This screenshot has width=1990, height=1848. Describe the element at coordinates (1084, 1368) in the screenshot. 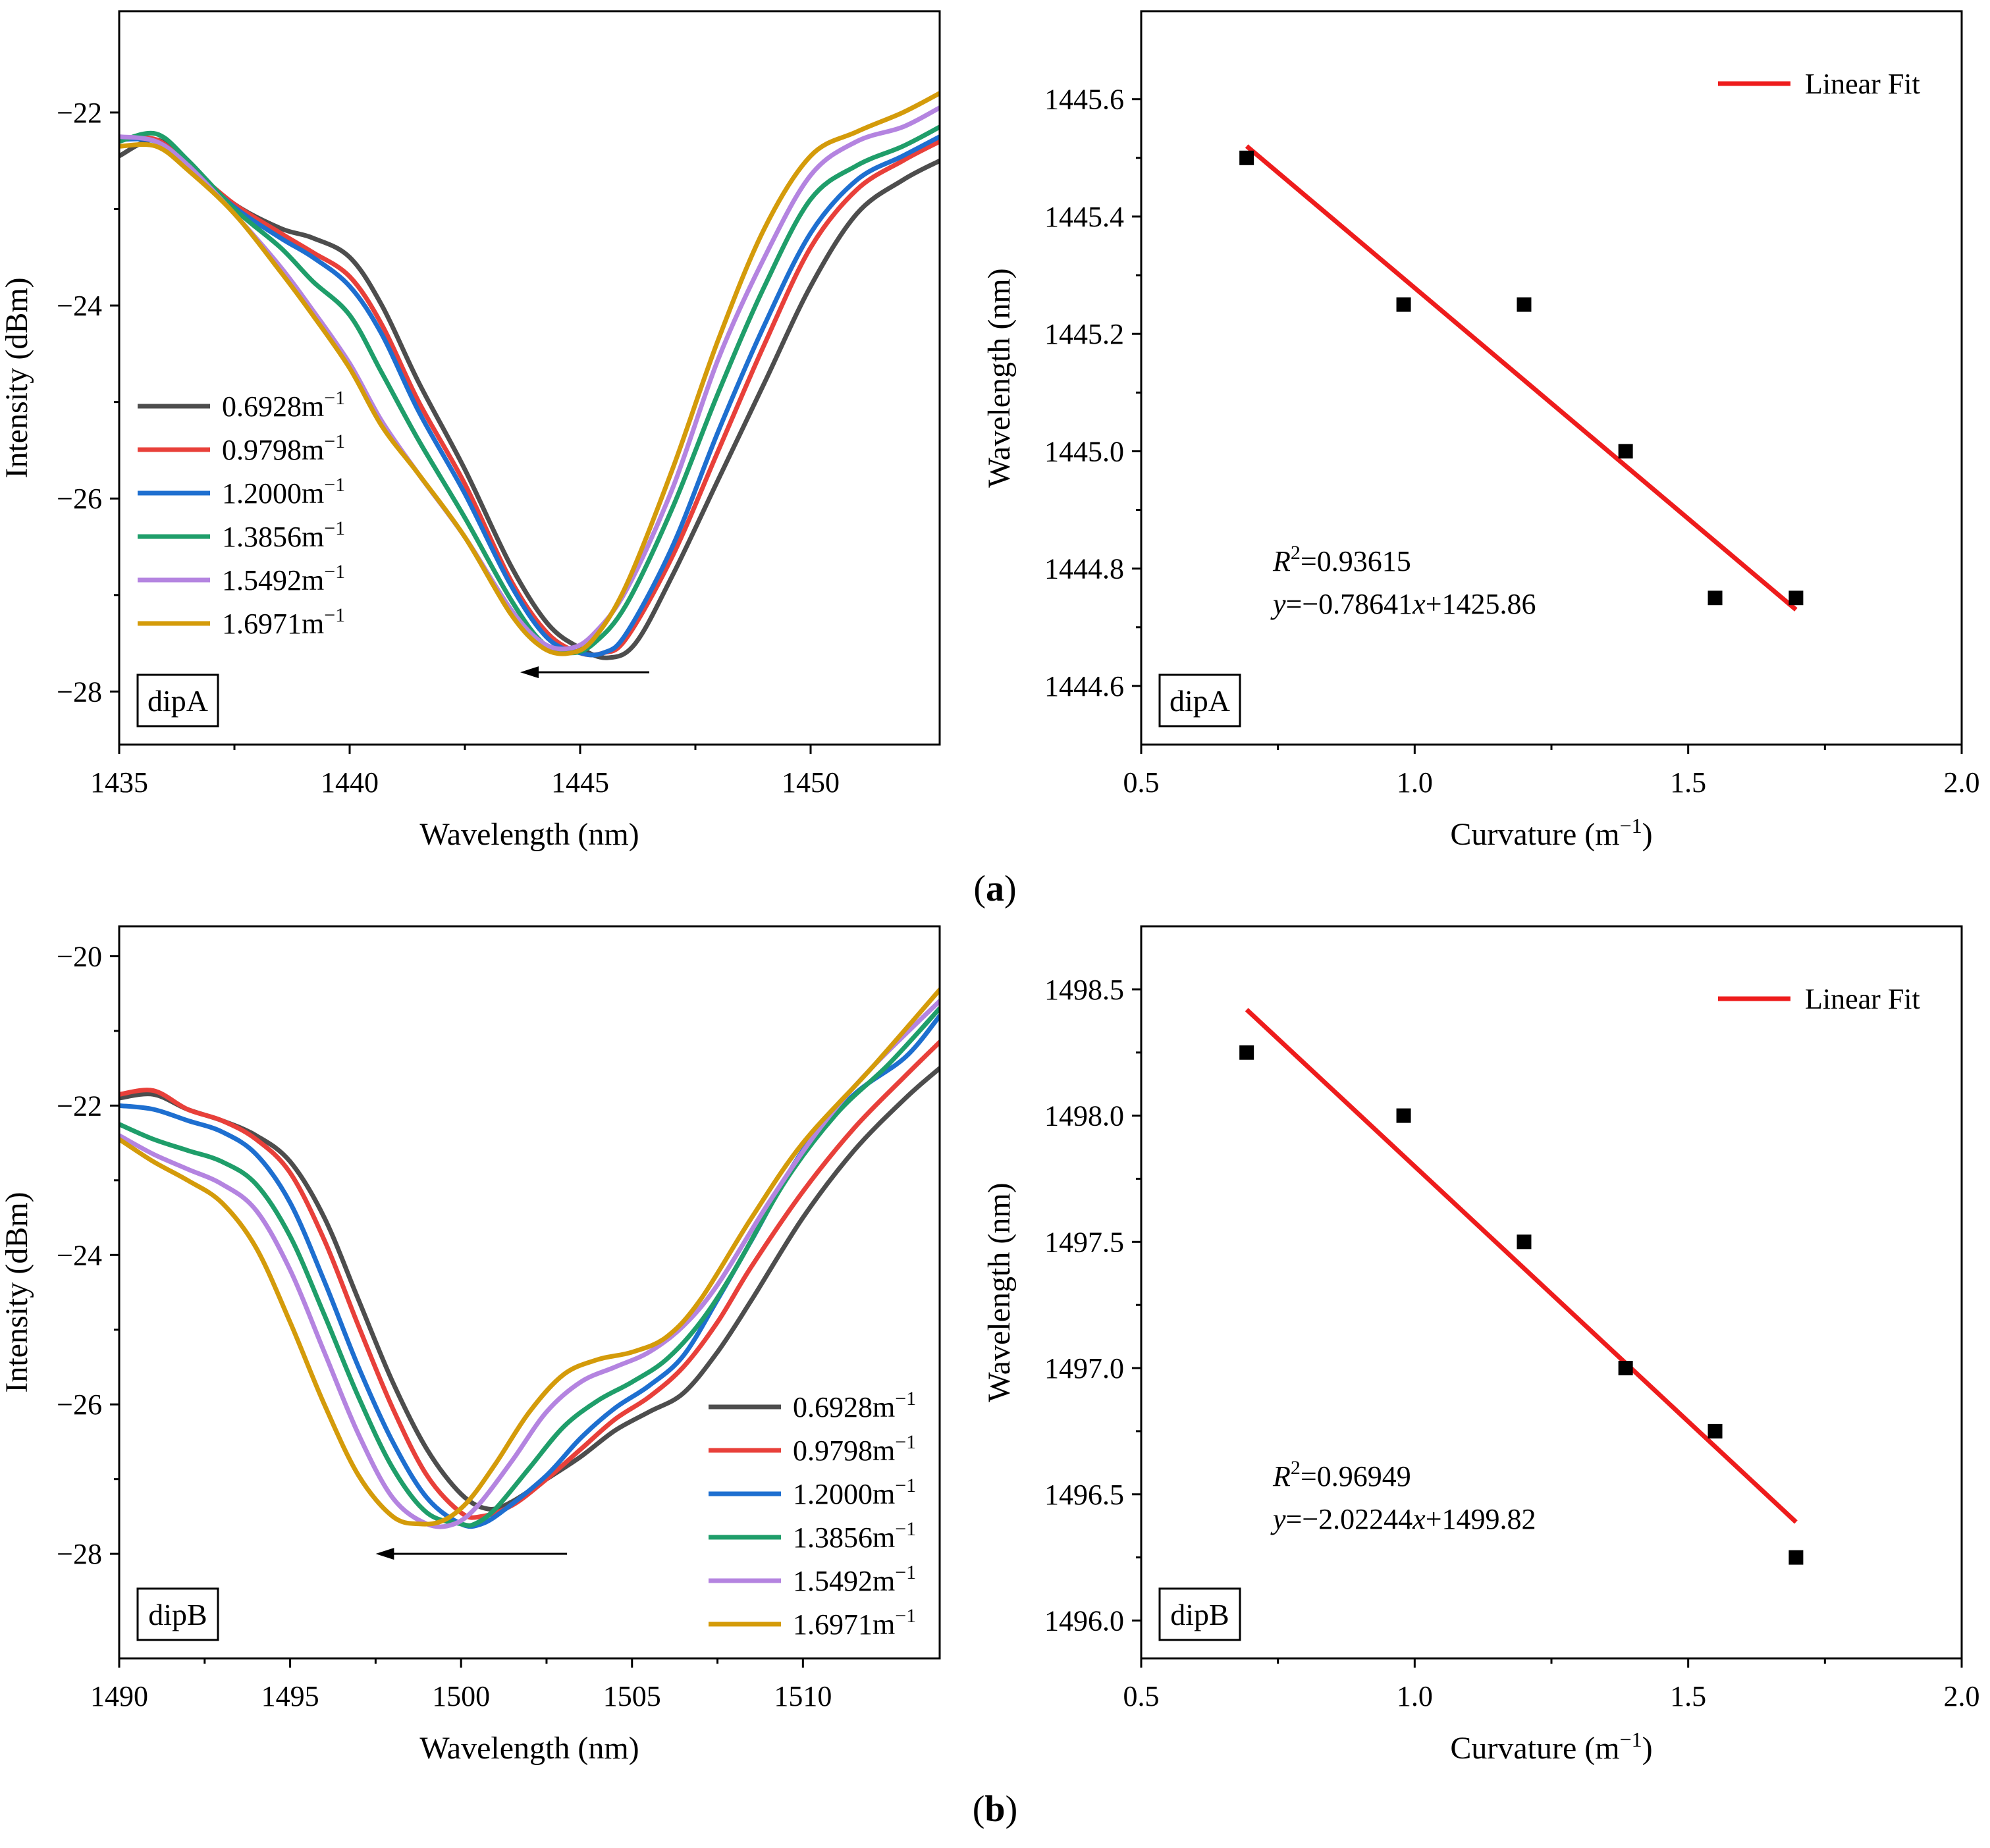

I see `y-tick-label: 1497.0` at that location.